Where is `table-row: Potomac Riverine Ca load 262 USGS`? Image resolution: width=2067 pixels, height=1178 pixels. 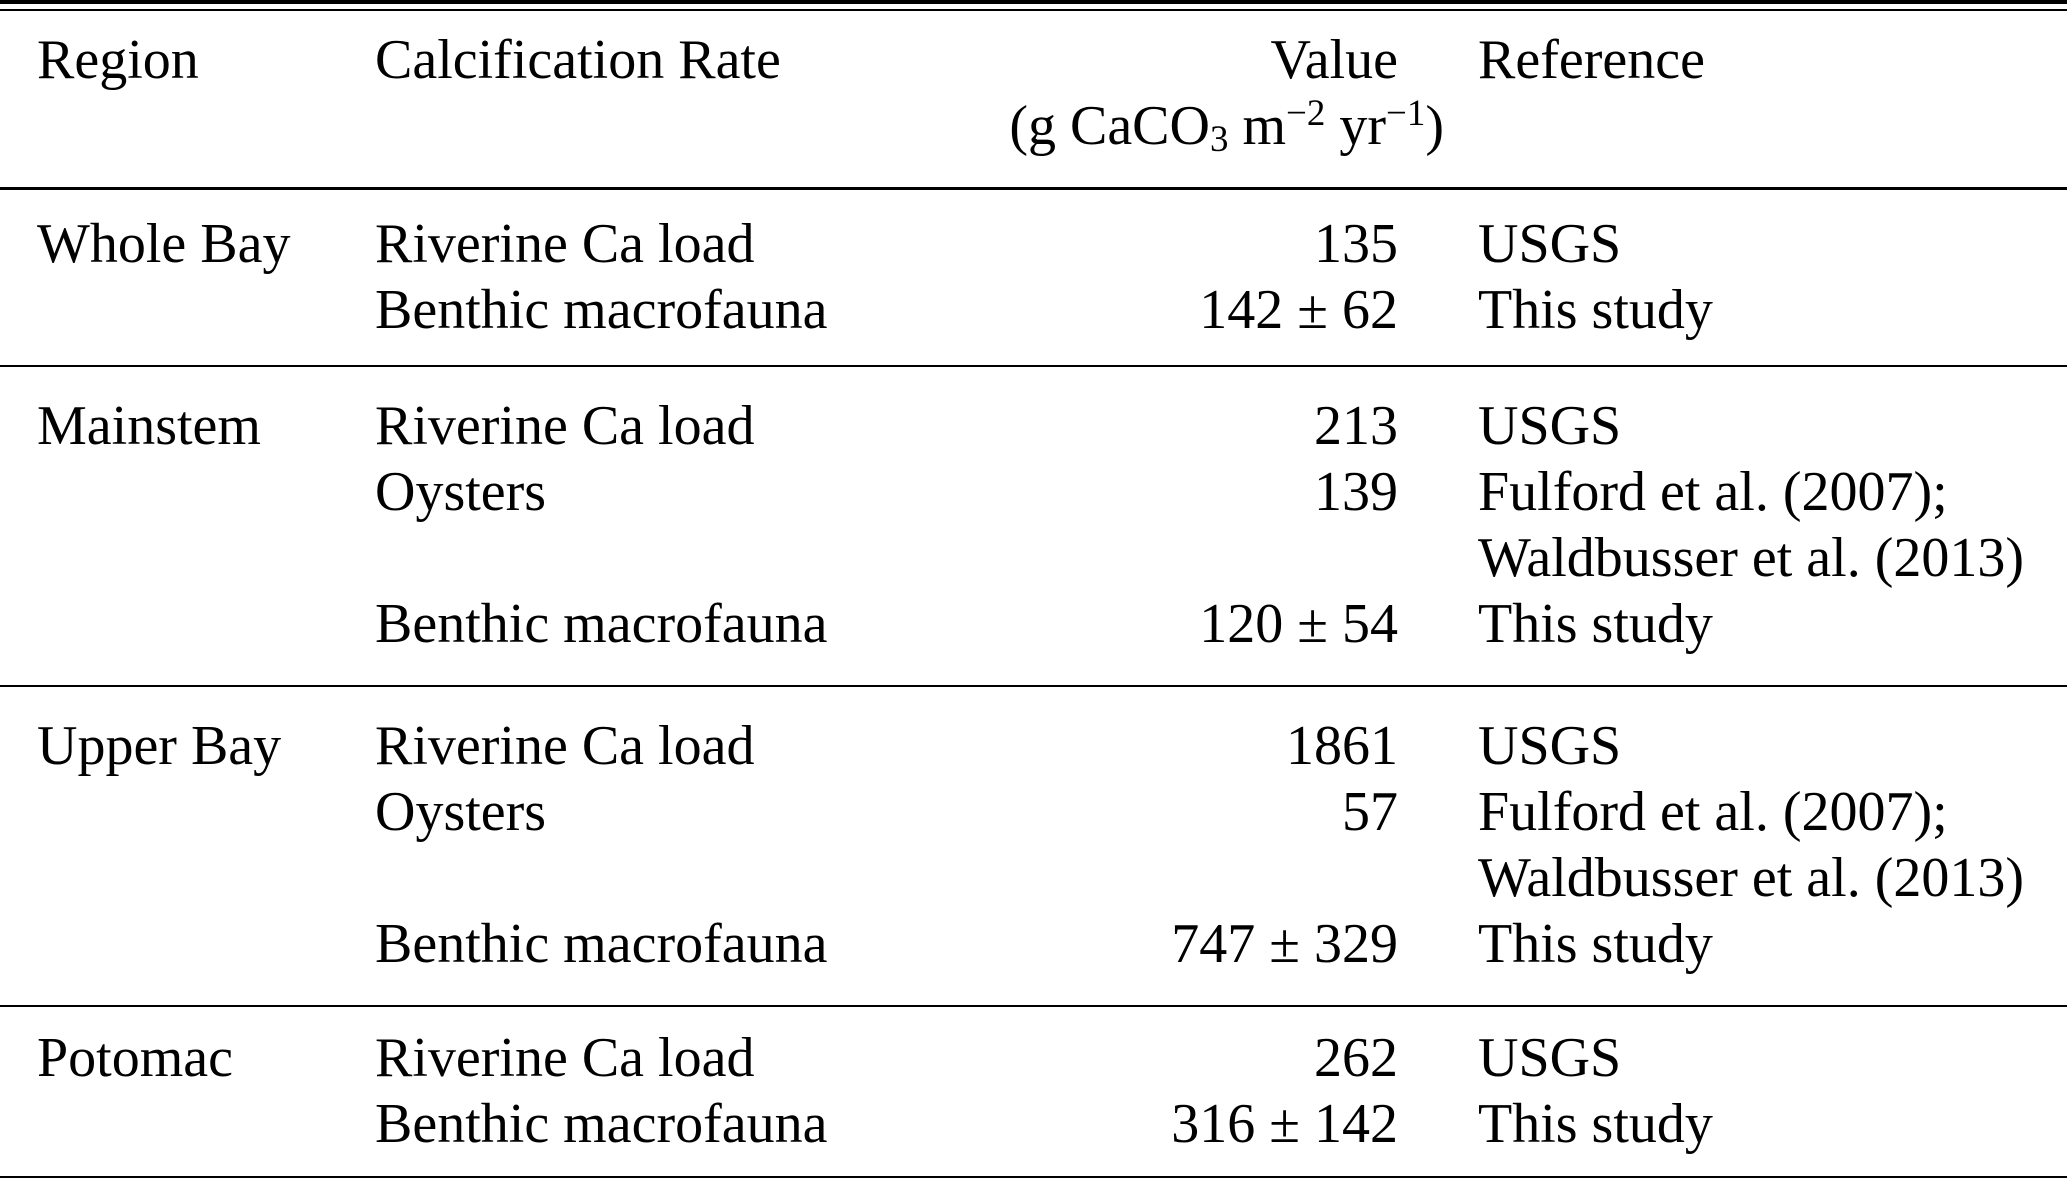
table-row: Potomac Riverine Ca load 262 USGS is located at coordinates (1033, 1058).